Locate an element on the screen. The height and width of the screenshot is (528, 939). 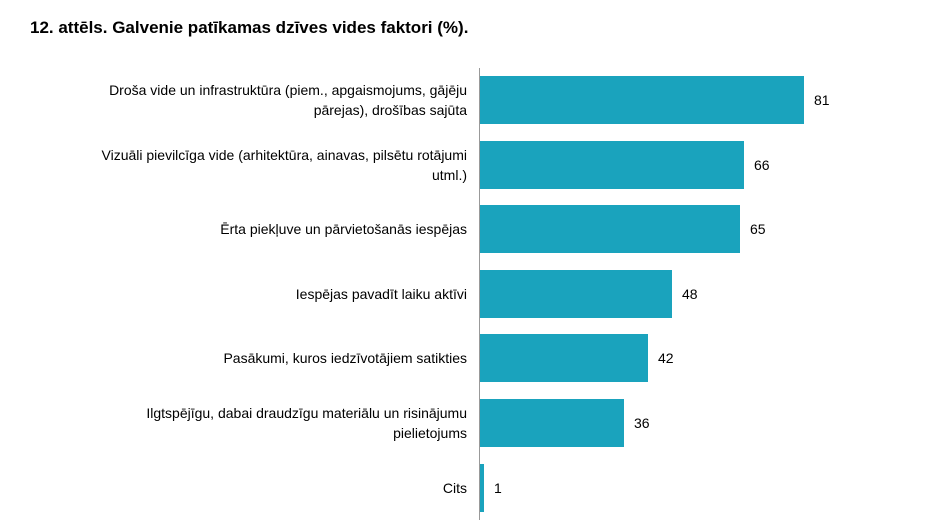
value-label: 81 is located at coordinates (822, 100).